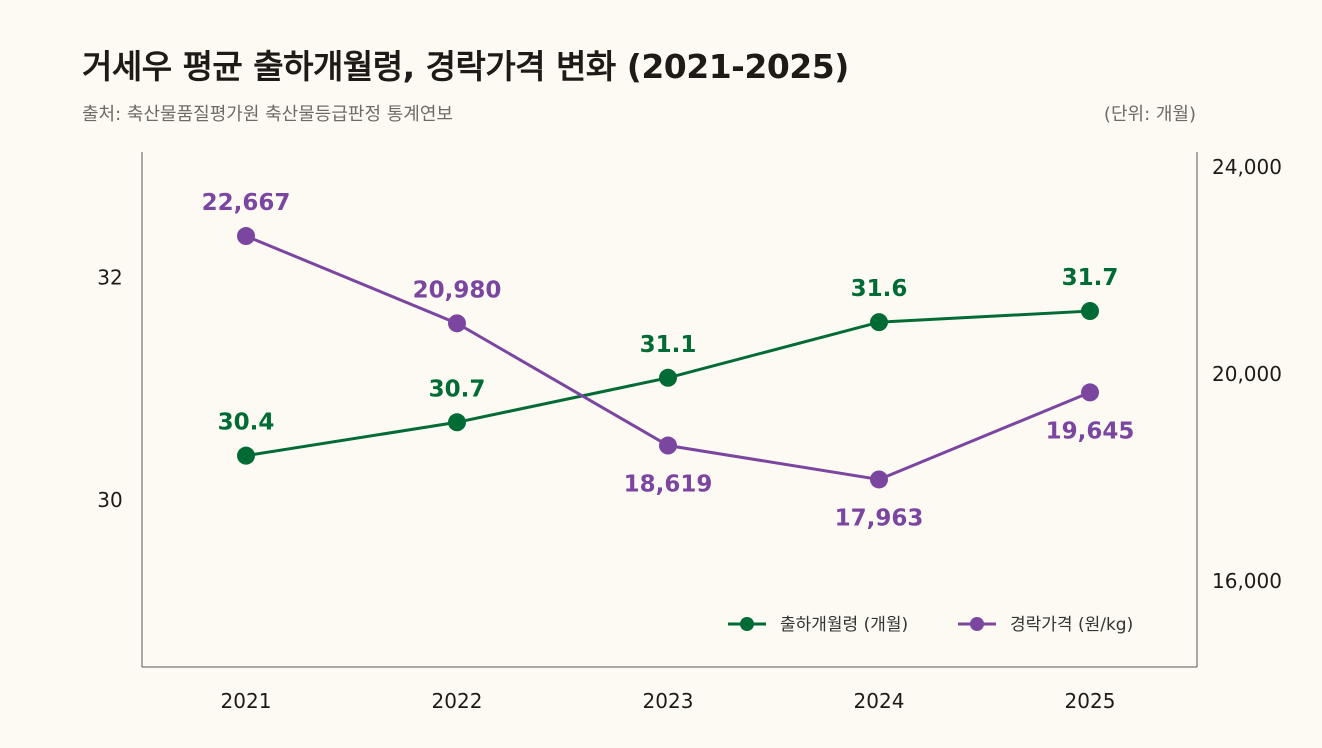 Image resolution: width=1322 pixels, height=748 pixels. I want to click on data-label: 17,963, so click(879, 518).